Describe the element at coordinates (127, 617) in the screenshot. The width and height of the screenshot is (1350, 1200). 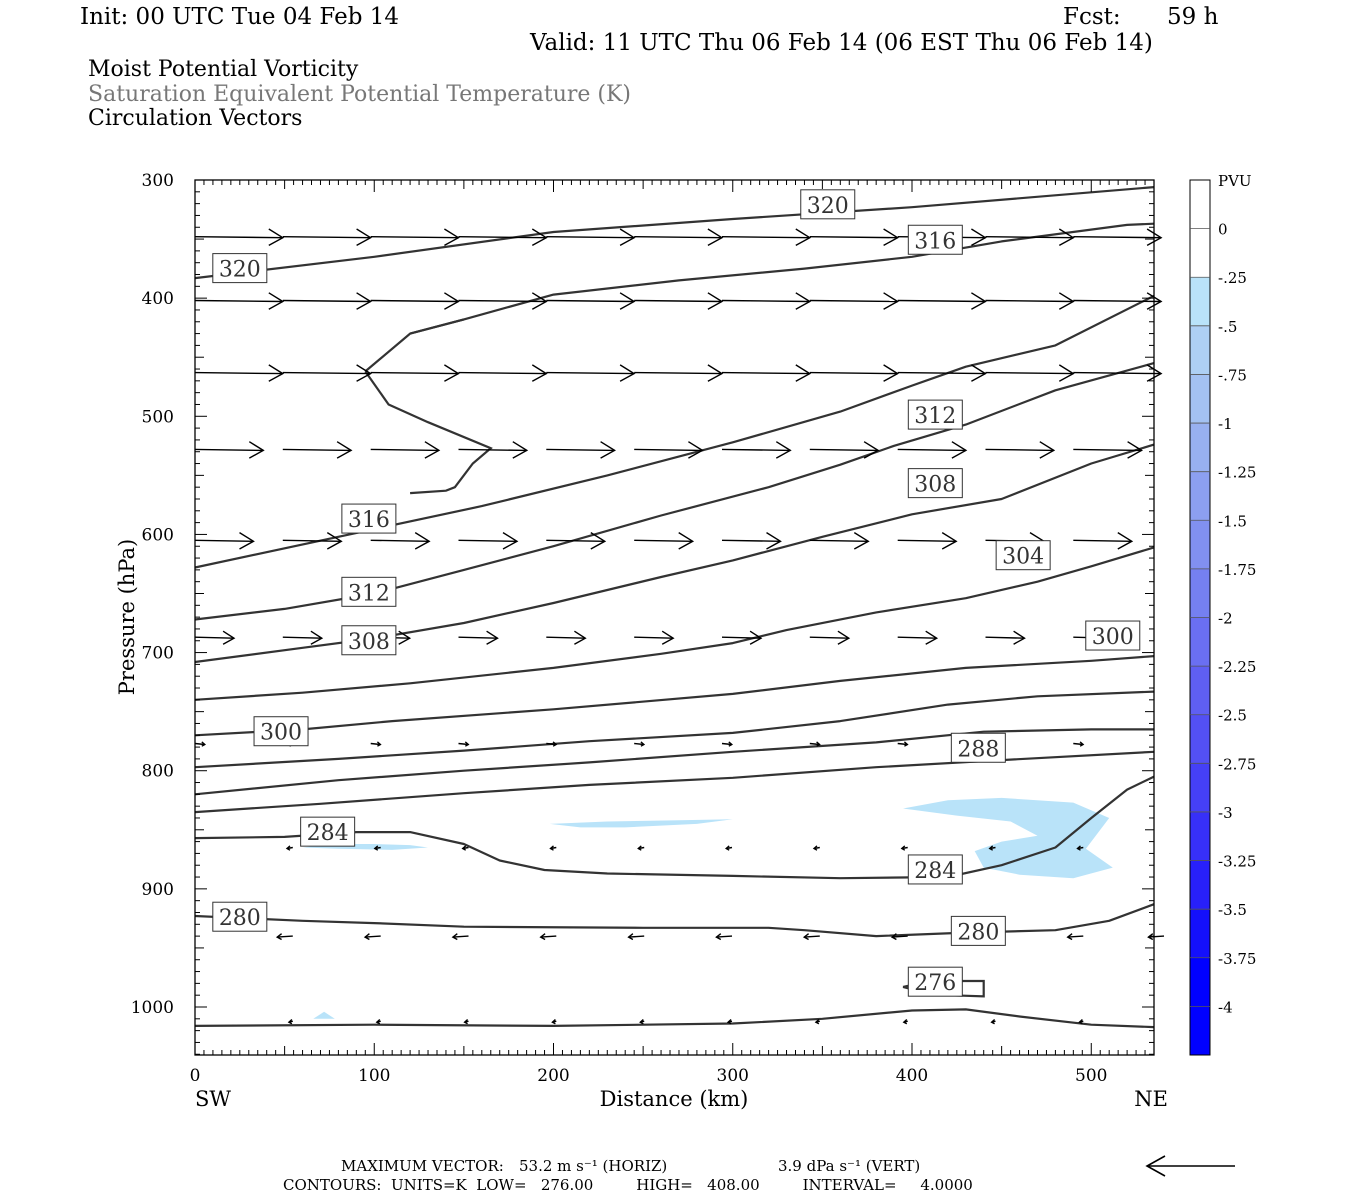
I see `y-axis-title: Pressure (hPa)` at that location.